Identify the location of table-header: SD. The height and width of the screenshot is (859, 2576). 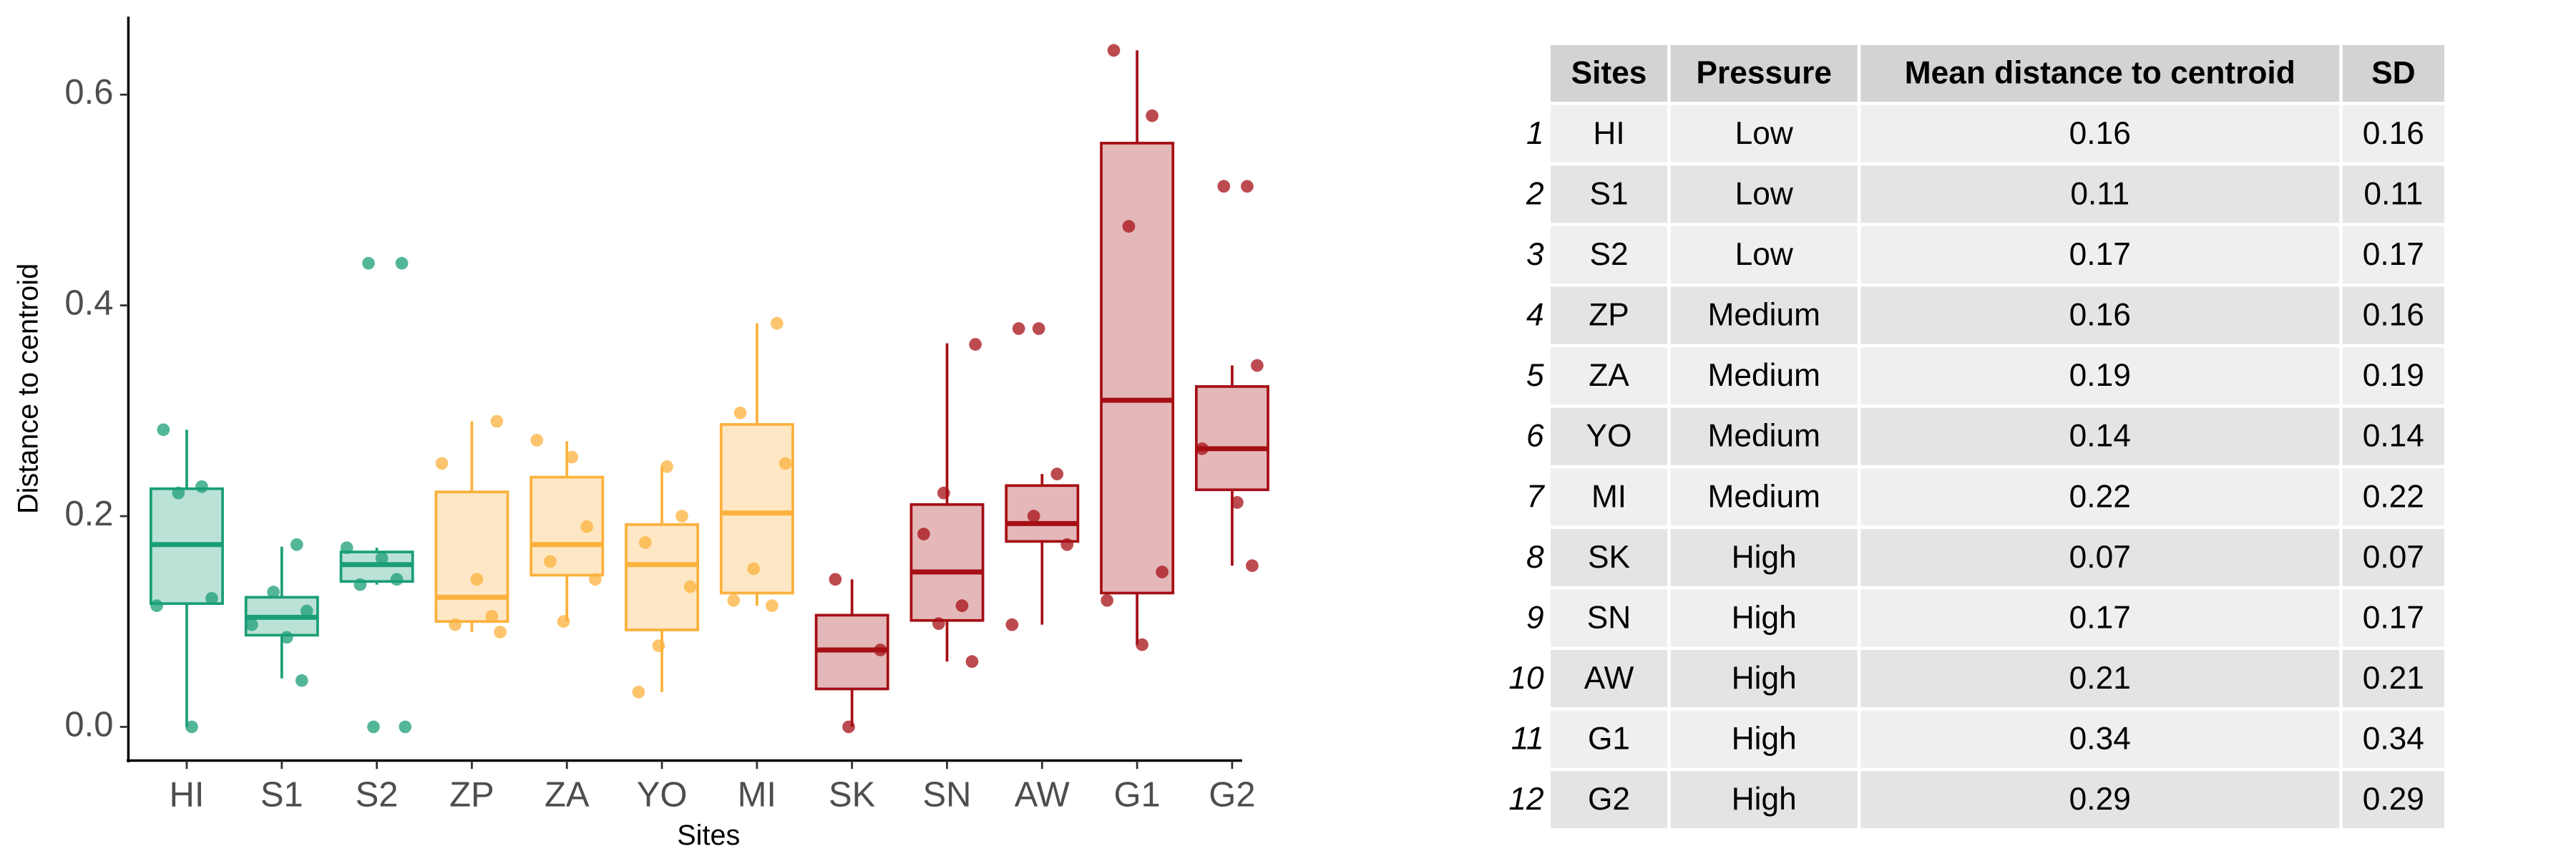
(2393, 73).